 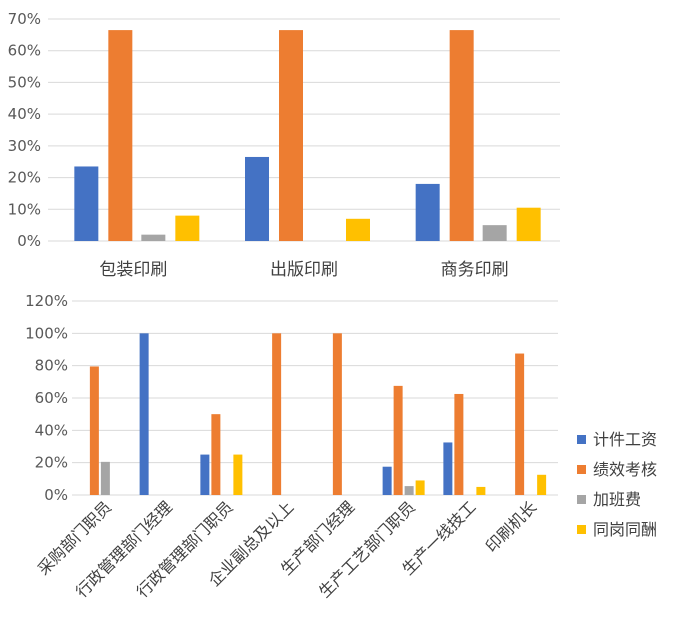 I want to click on legend-label: 加班费, so click(x=617, y=499).